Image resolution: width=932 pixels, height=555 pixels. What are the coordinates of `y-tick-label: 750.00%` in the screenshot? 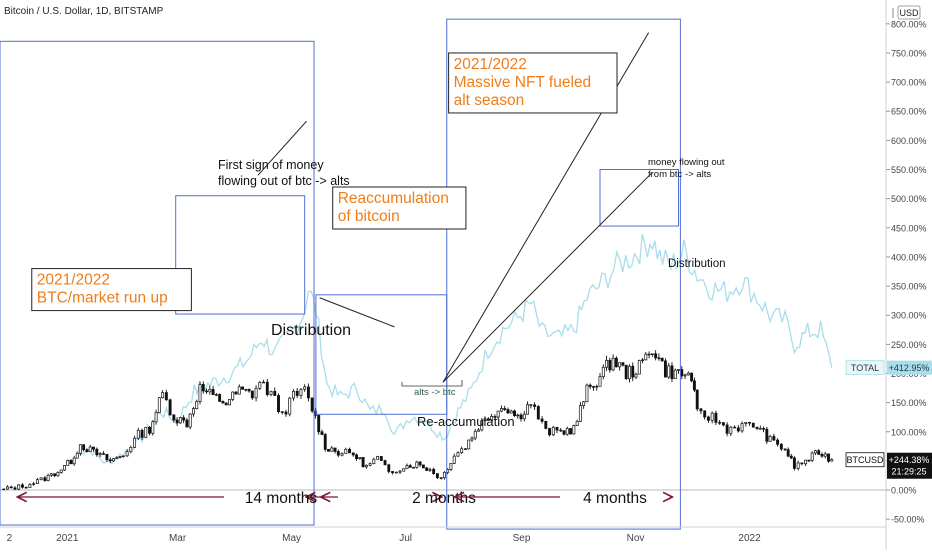 It's located at (909, 53).